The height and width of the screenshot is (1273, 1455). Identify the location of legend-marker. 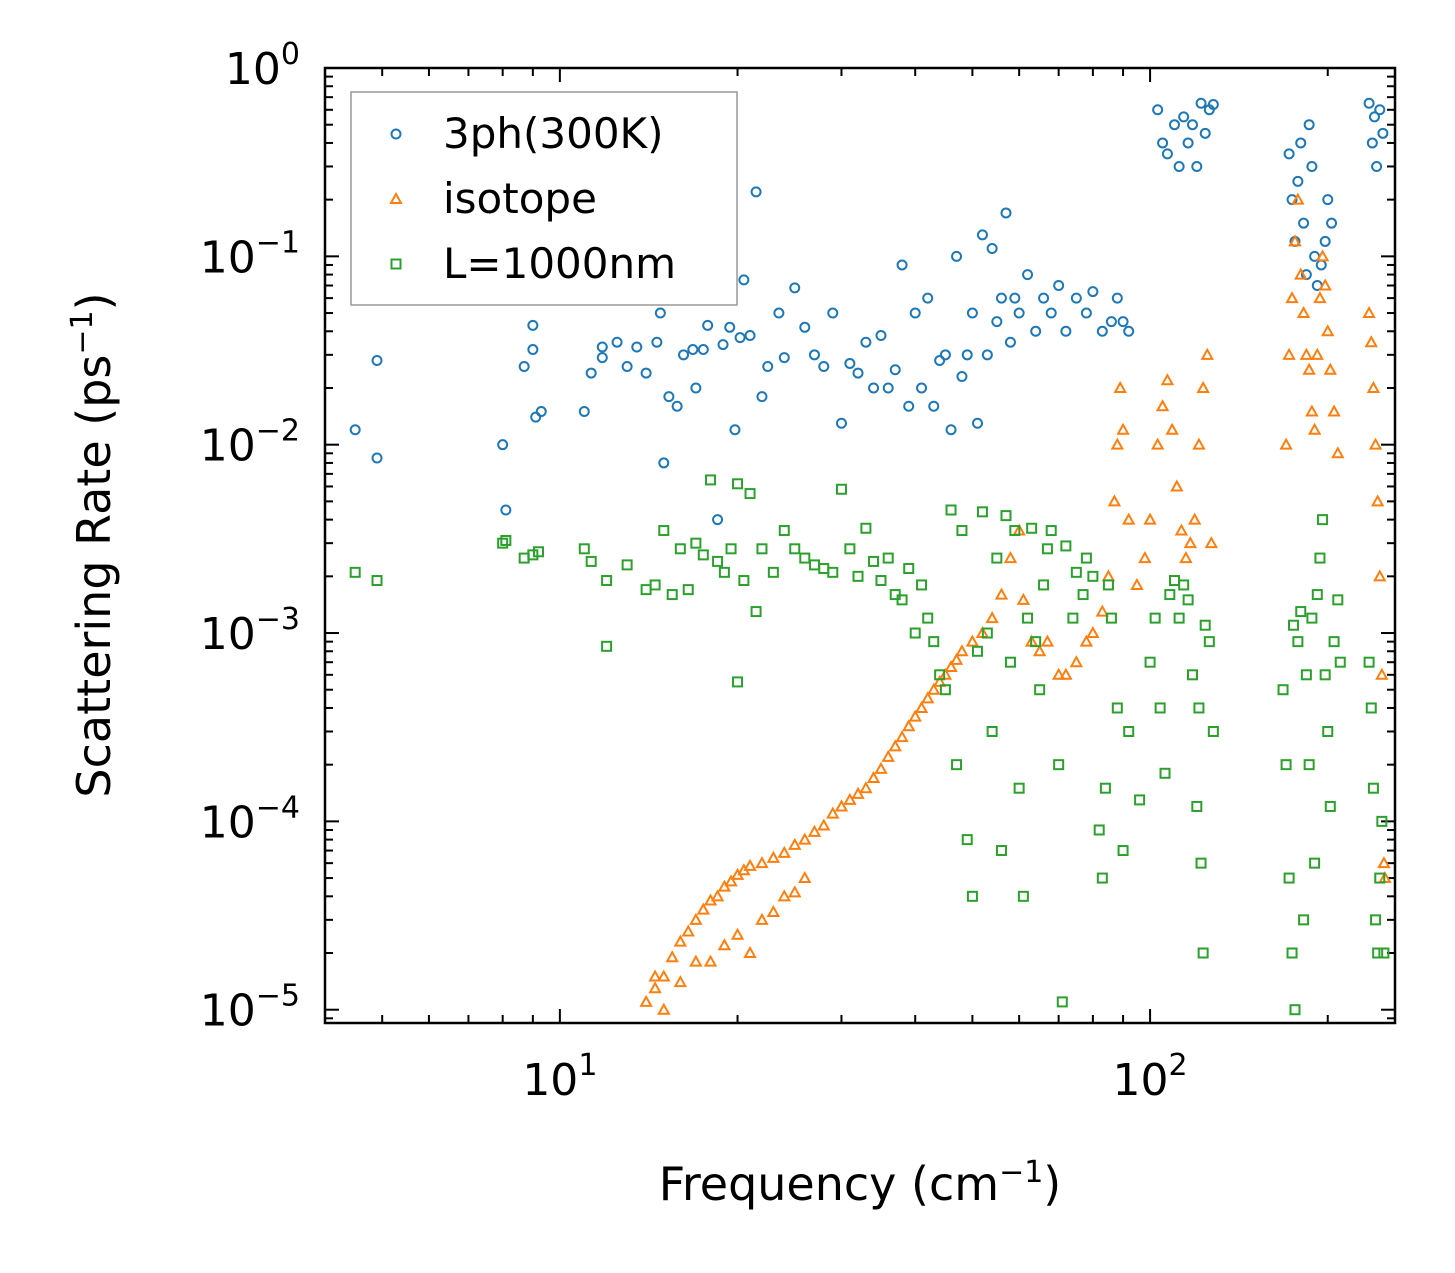
(396, 134).